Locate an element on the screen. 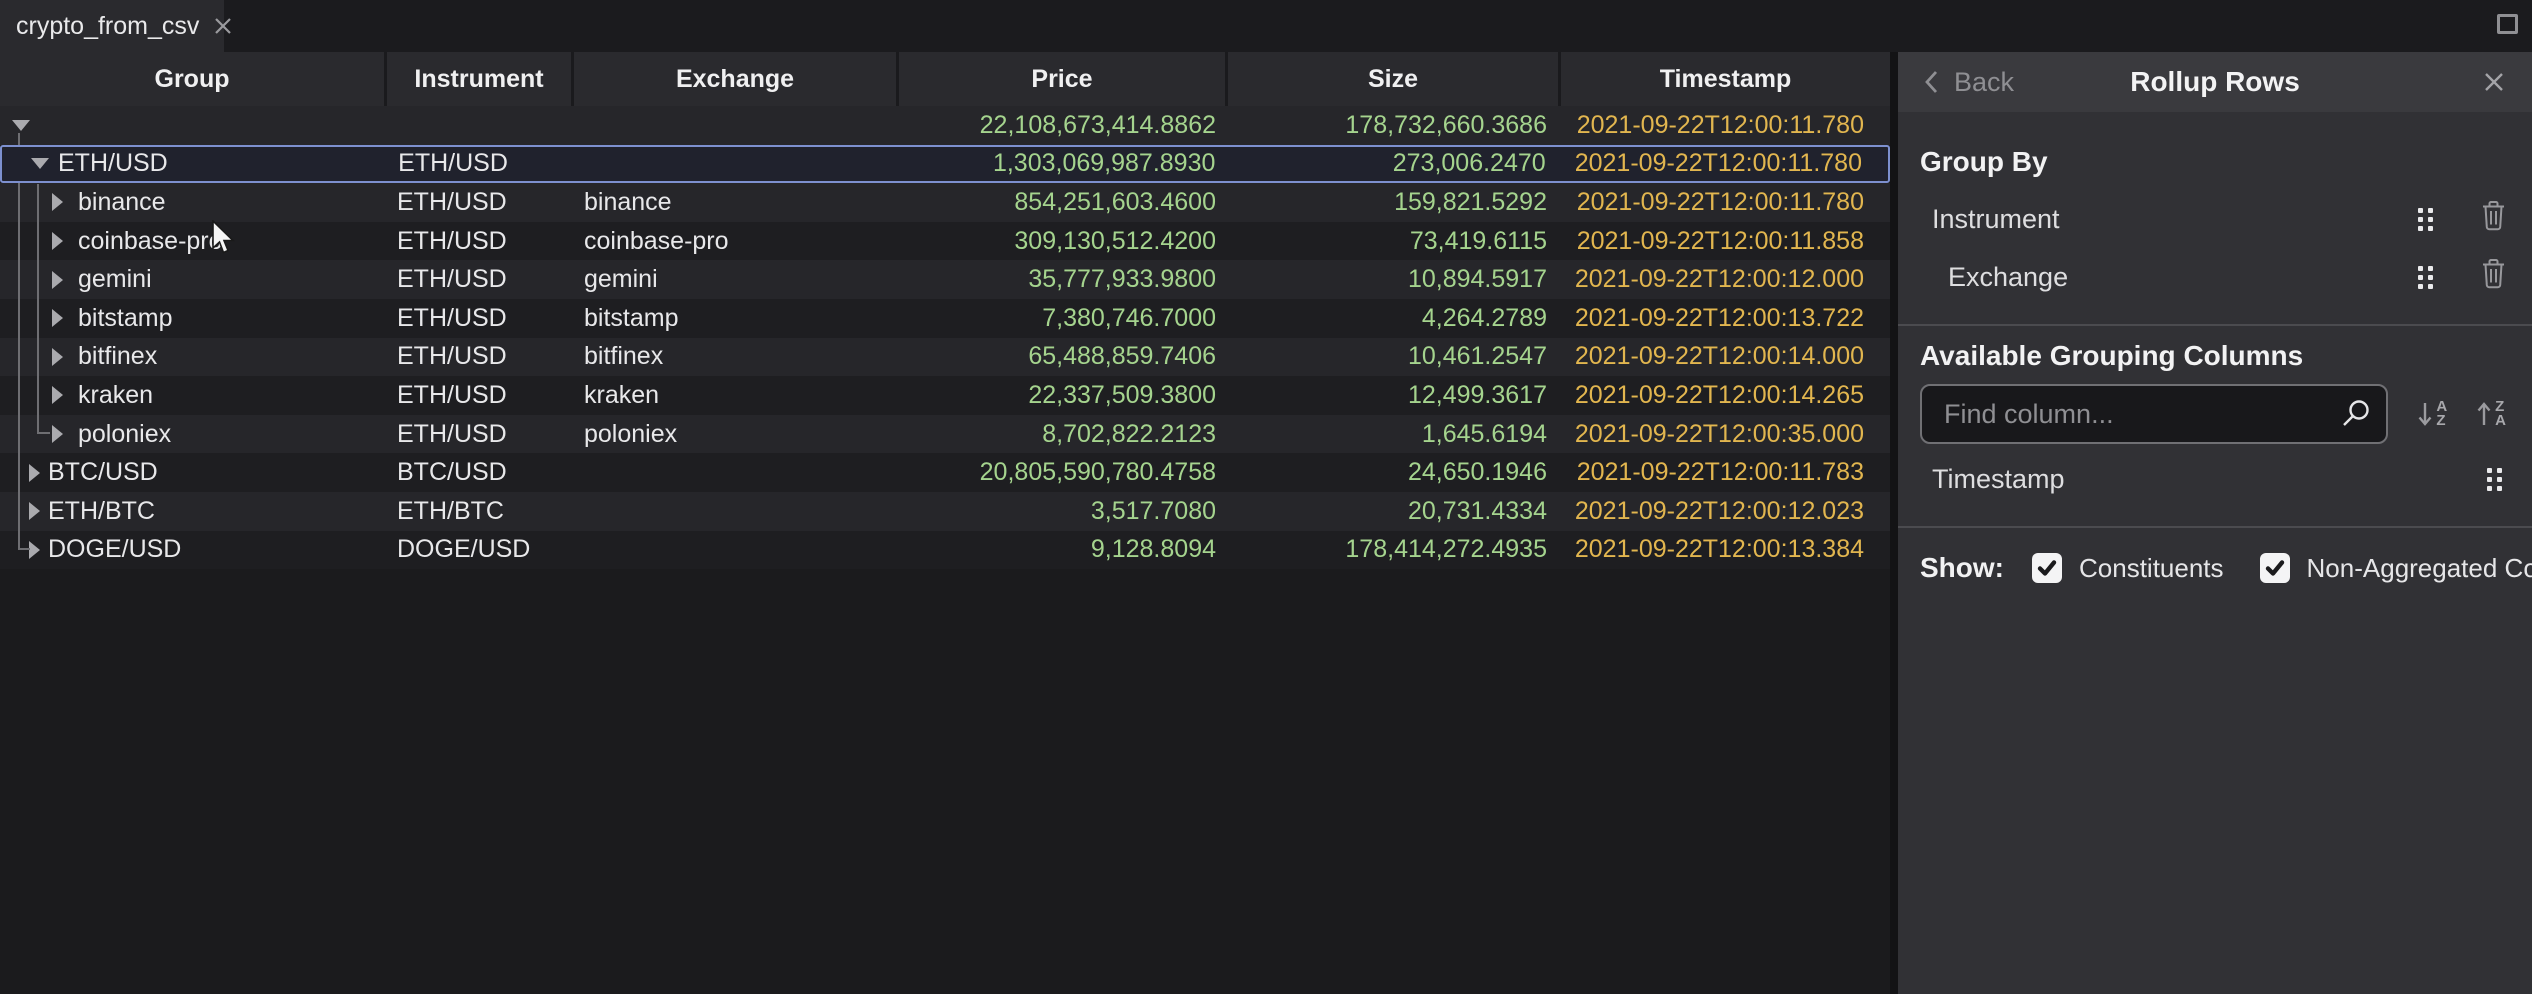 The height and width of the screenshot is (994, 2532). price-cell: 65,488,859.7406 is located at coordinates (1122, 356).